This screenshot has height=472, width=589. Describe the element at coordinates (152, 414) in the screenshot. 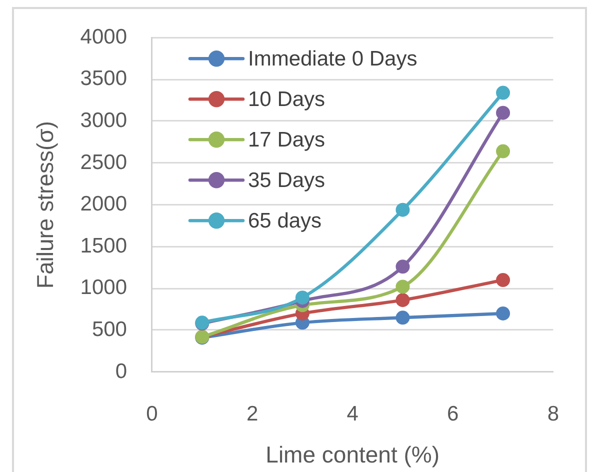

I see `x-tick-label: 0` at that location.